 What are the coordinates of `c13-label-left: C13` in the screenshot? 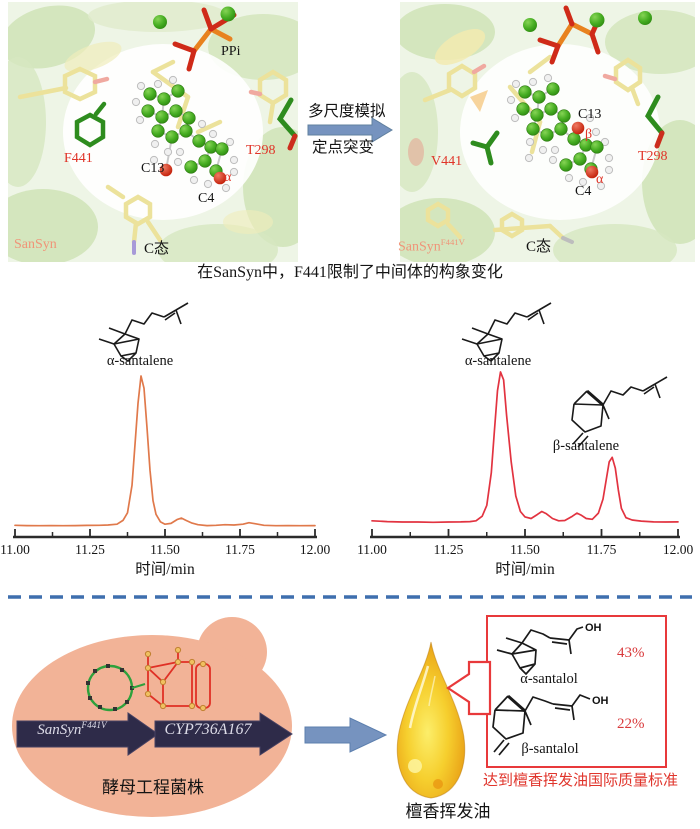 It's located at (153, 168).